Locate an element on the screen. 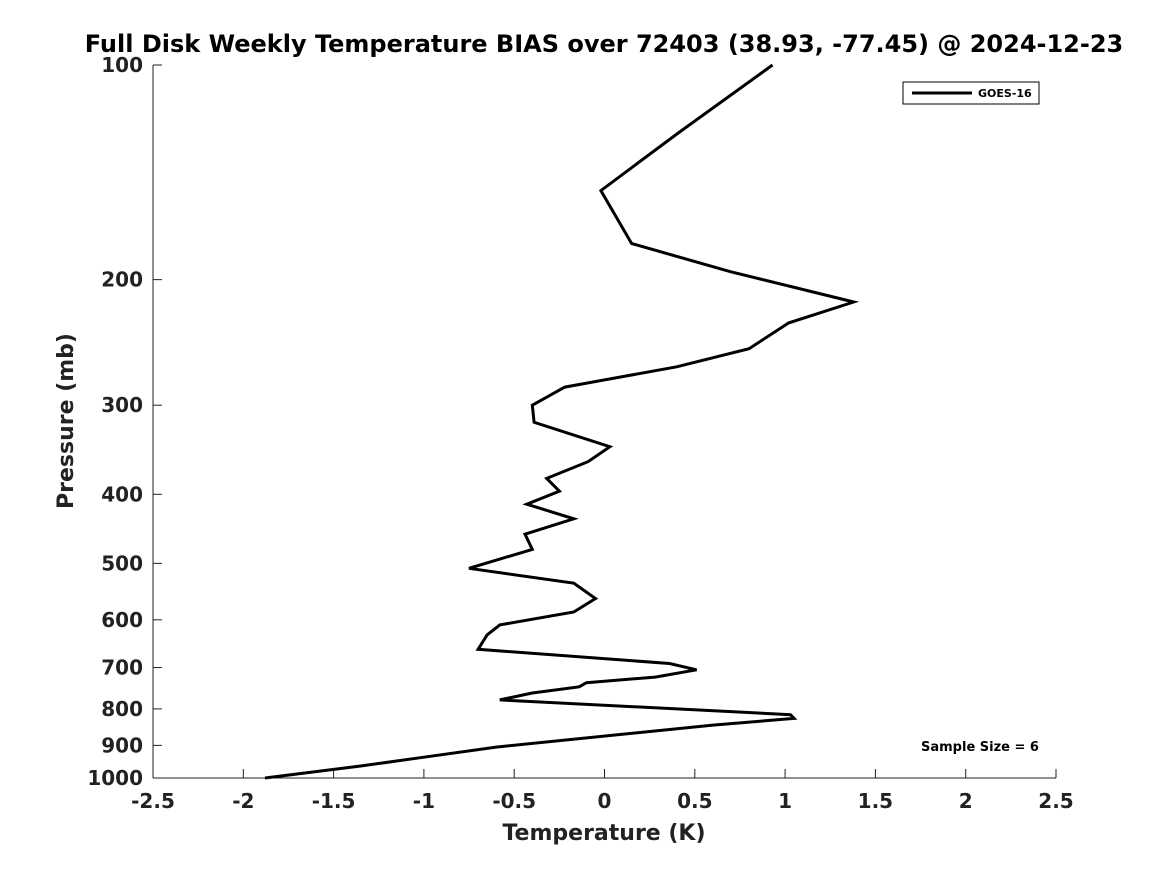 This screenshot has width=1167, height=875. y-tick-label: 700 is located at coordinates (122, 668).